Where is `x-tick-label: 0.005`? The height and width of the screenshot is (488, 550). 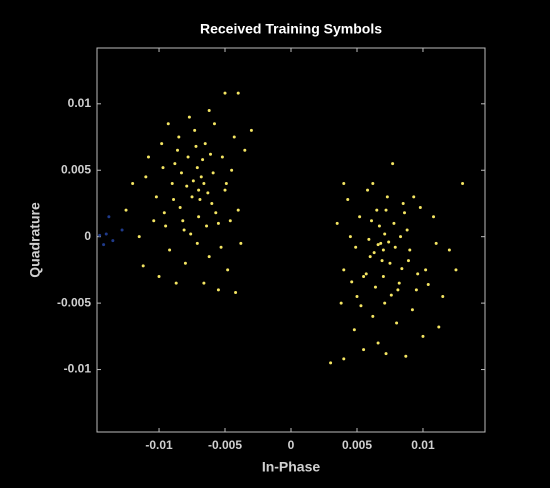
x-tick-label: 0.005 is located at coordinates (357, 445).